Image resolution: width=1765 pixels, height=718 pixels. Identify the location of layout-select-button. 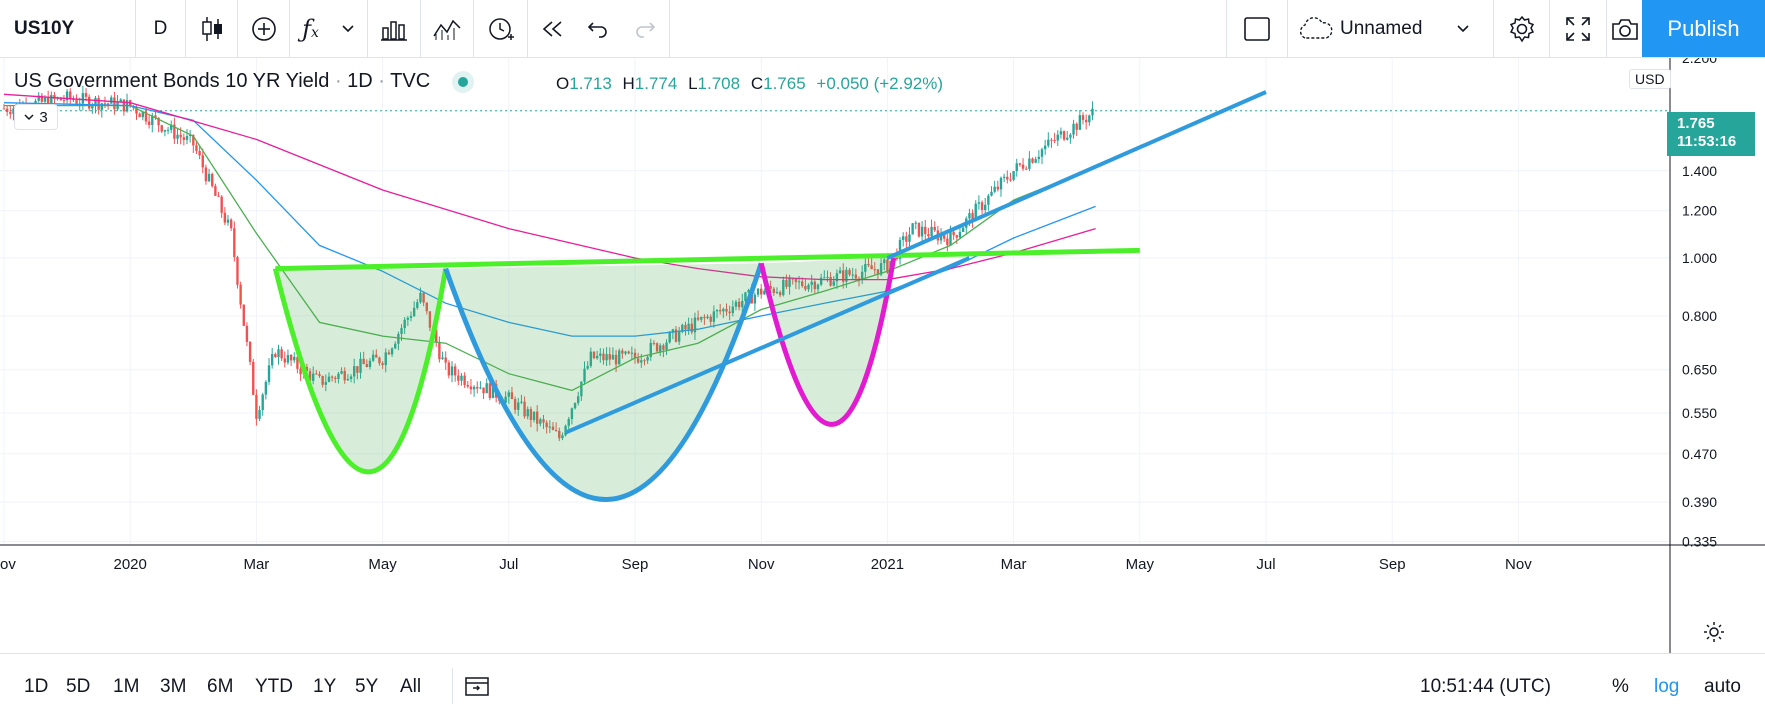
(1257, 28).